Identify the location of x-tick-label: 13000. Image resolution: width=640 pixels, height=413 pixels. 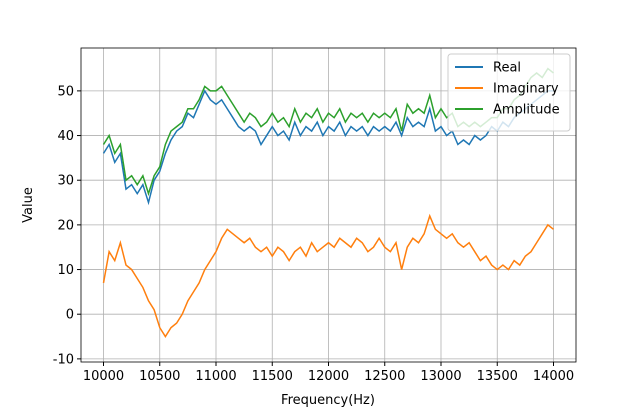
(440, 376).